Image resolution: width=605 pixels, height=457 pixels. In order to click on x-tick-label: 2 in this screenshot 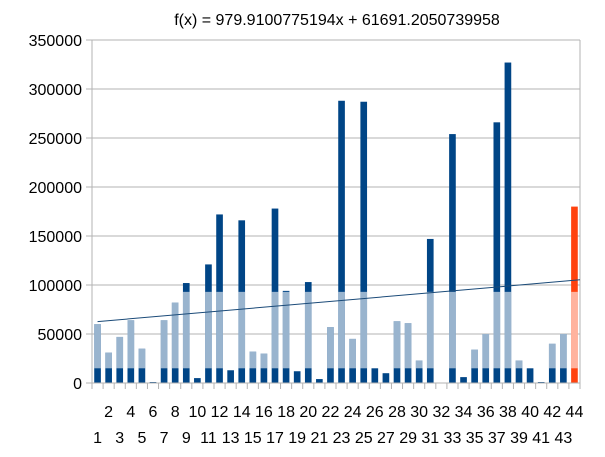, I will do `click(108, 412)`.